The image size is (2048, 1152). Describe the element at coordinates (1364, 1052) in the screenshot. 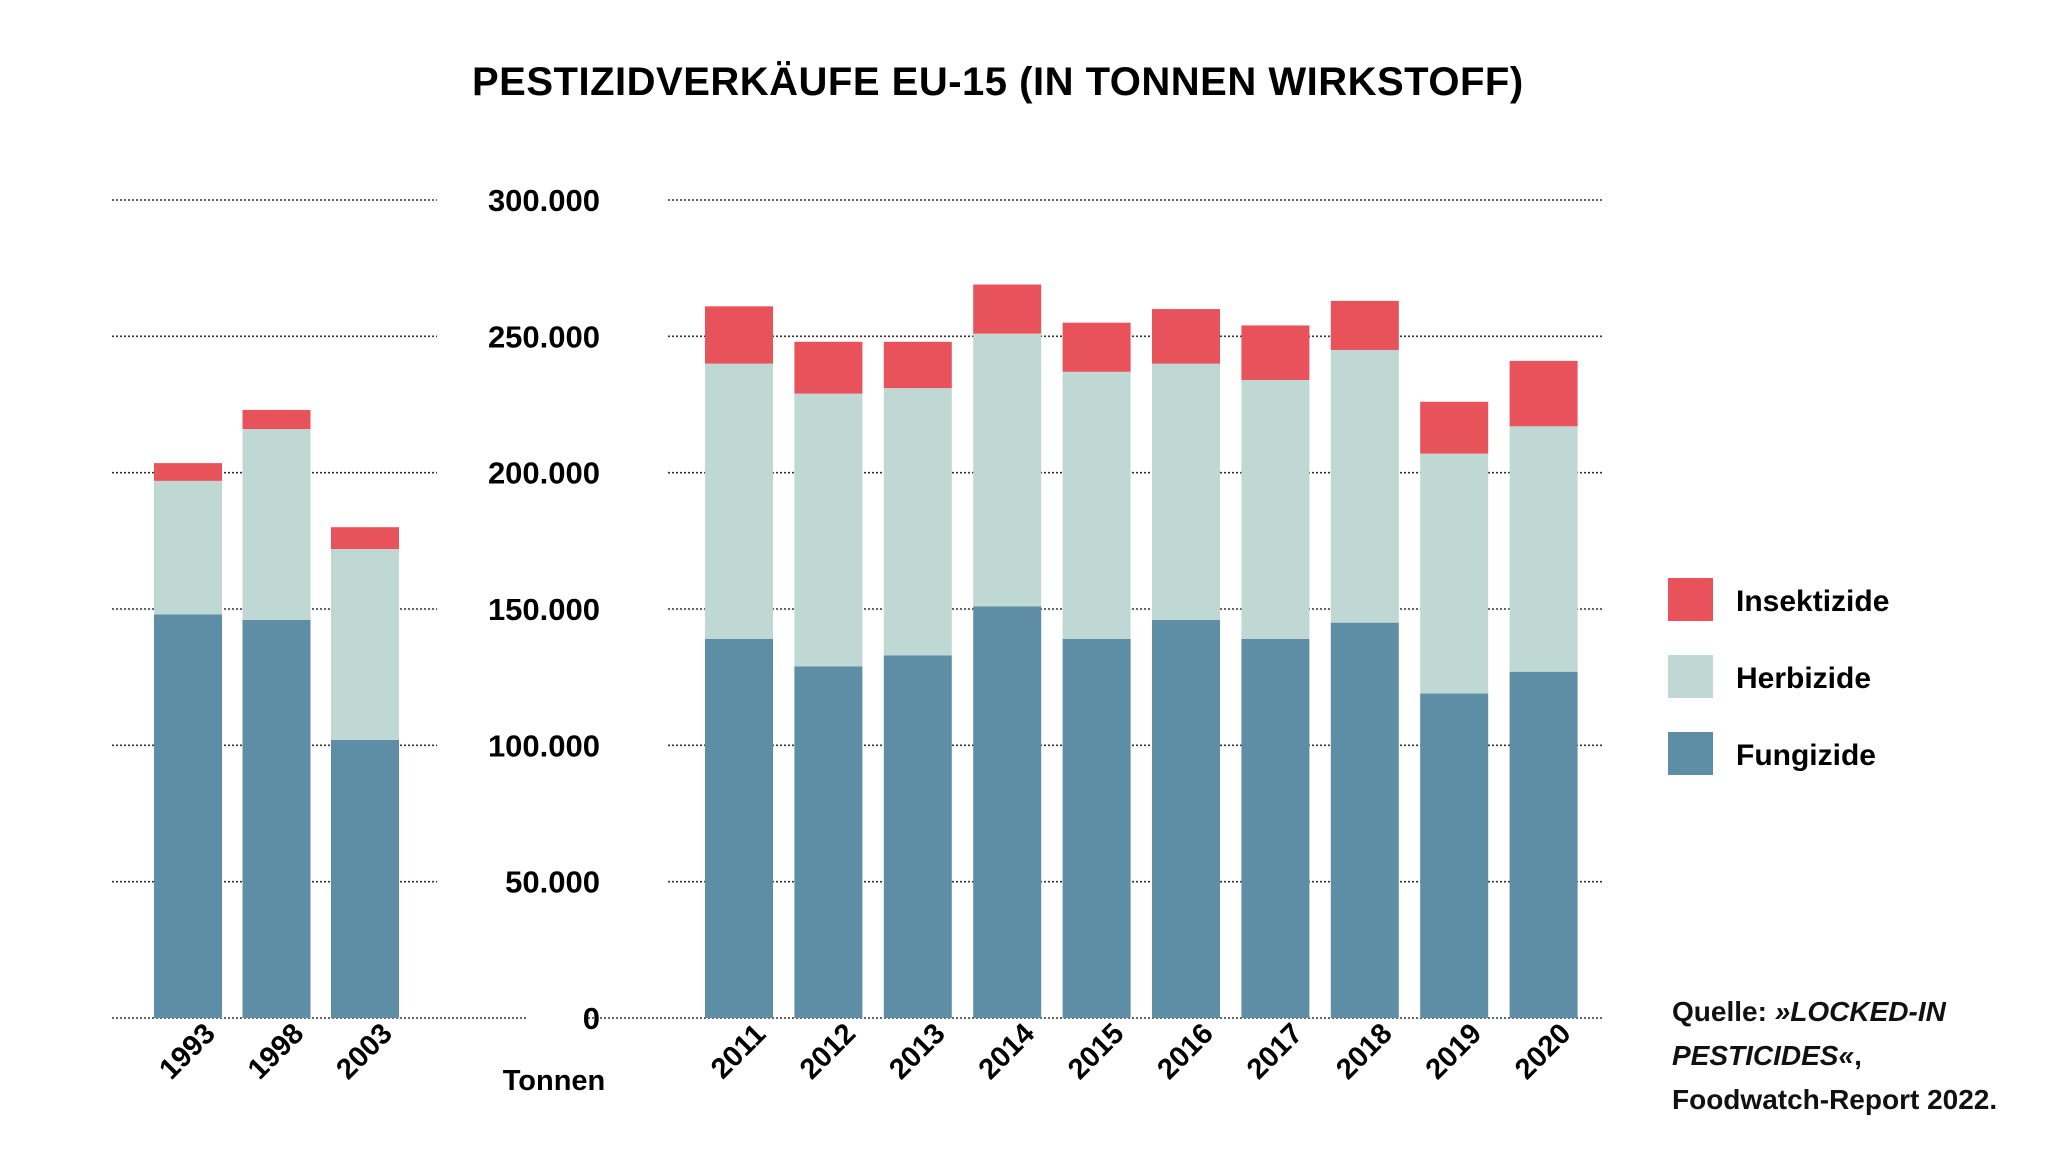

I see `x-tick-label: 2018` at that location.